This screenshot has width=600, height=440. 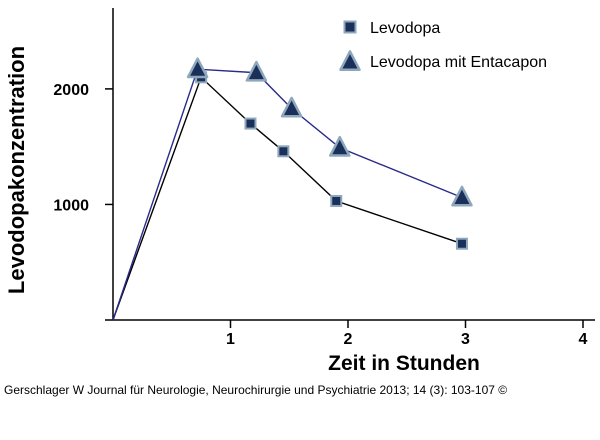 What do you see at coordinates (16, 170) in the screenshot?
I see `y-axis-label: Levodopakonzentration` at bounding box center [16, 170].